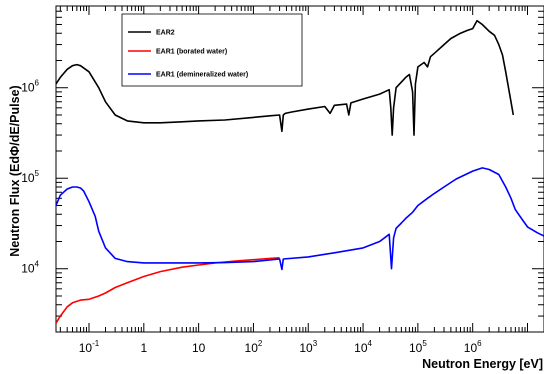 This screenshot has height=374, width=544. I want to click on y-tick-label: 10⁵, so click(30, 177).